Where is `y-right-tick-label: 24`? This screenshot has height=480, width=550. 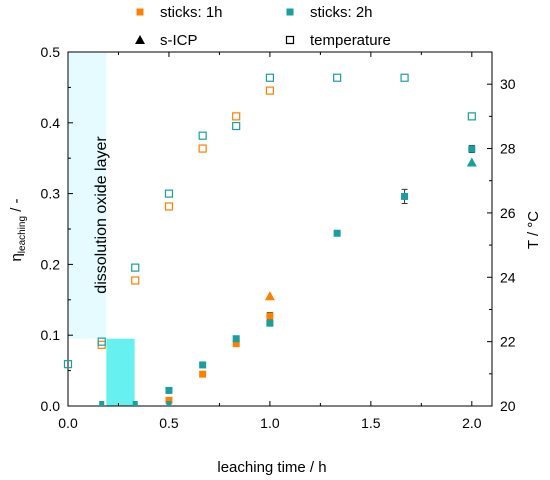 y-right-tick-label: 24 is located at coordinates (508, 277).